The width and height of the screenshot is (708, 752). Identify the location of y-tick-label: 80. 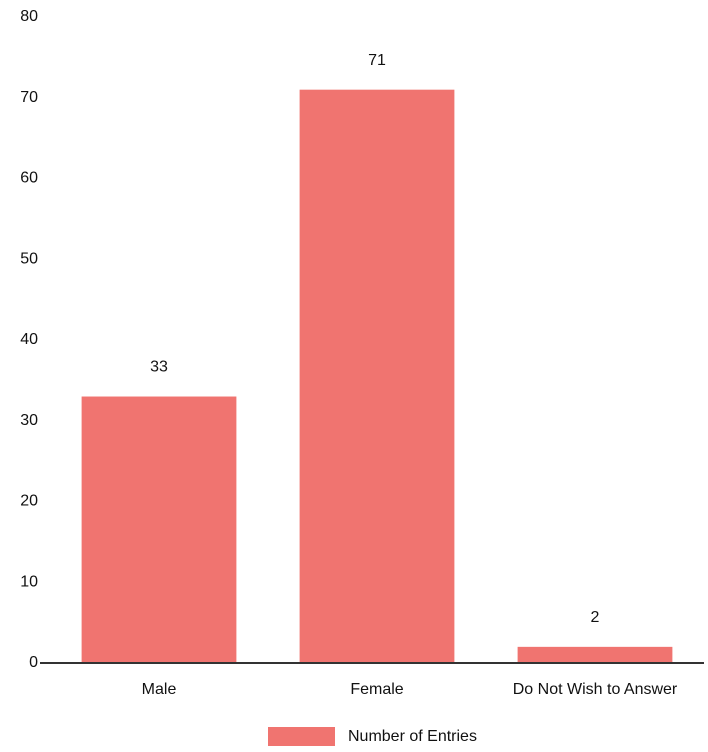
(29, 16).